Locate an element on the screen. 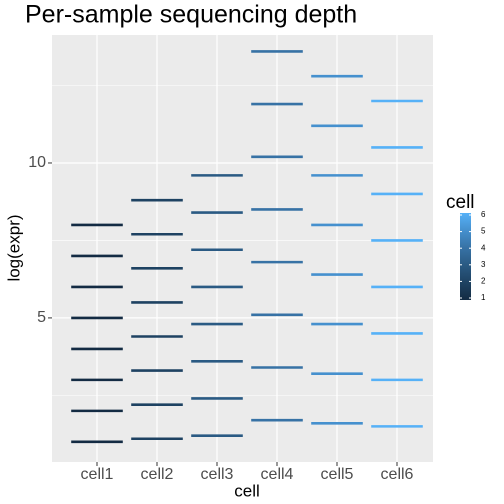 The height and width of the screenshot is (504, 504). x-tick-label: cell5 is located at coordinates (337, 474).